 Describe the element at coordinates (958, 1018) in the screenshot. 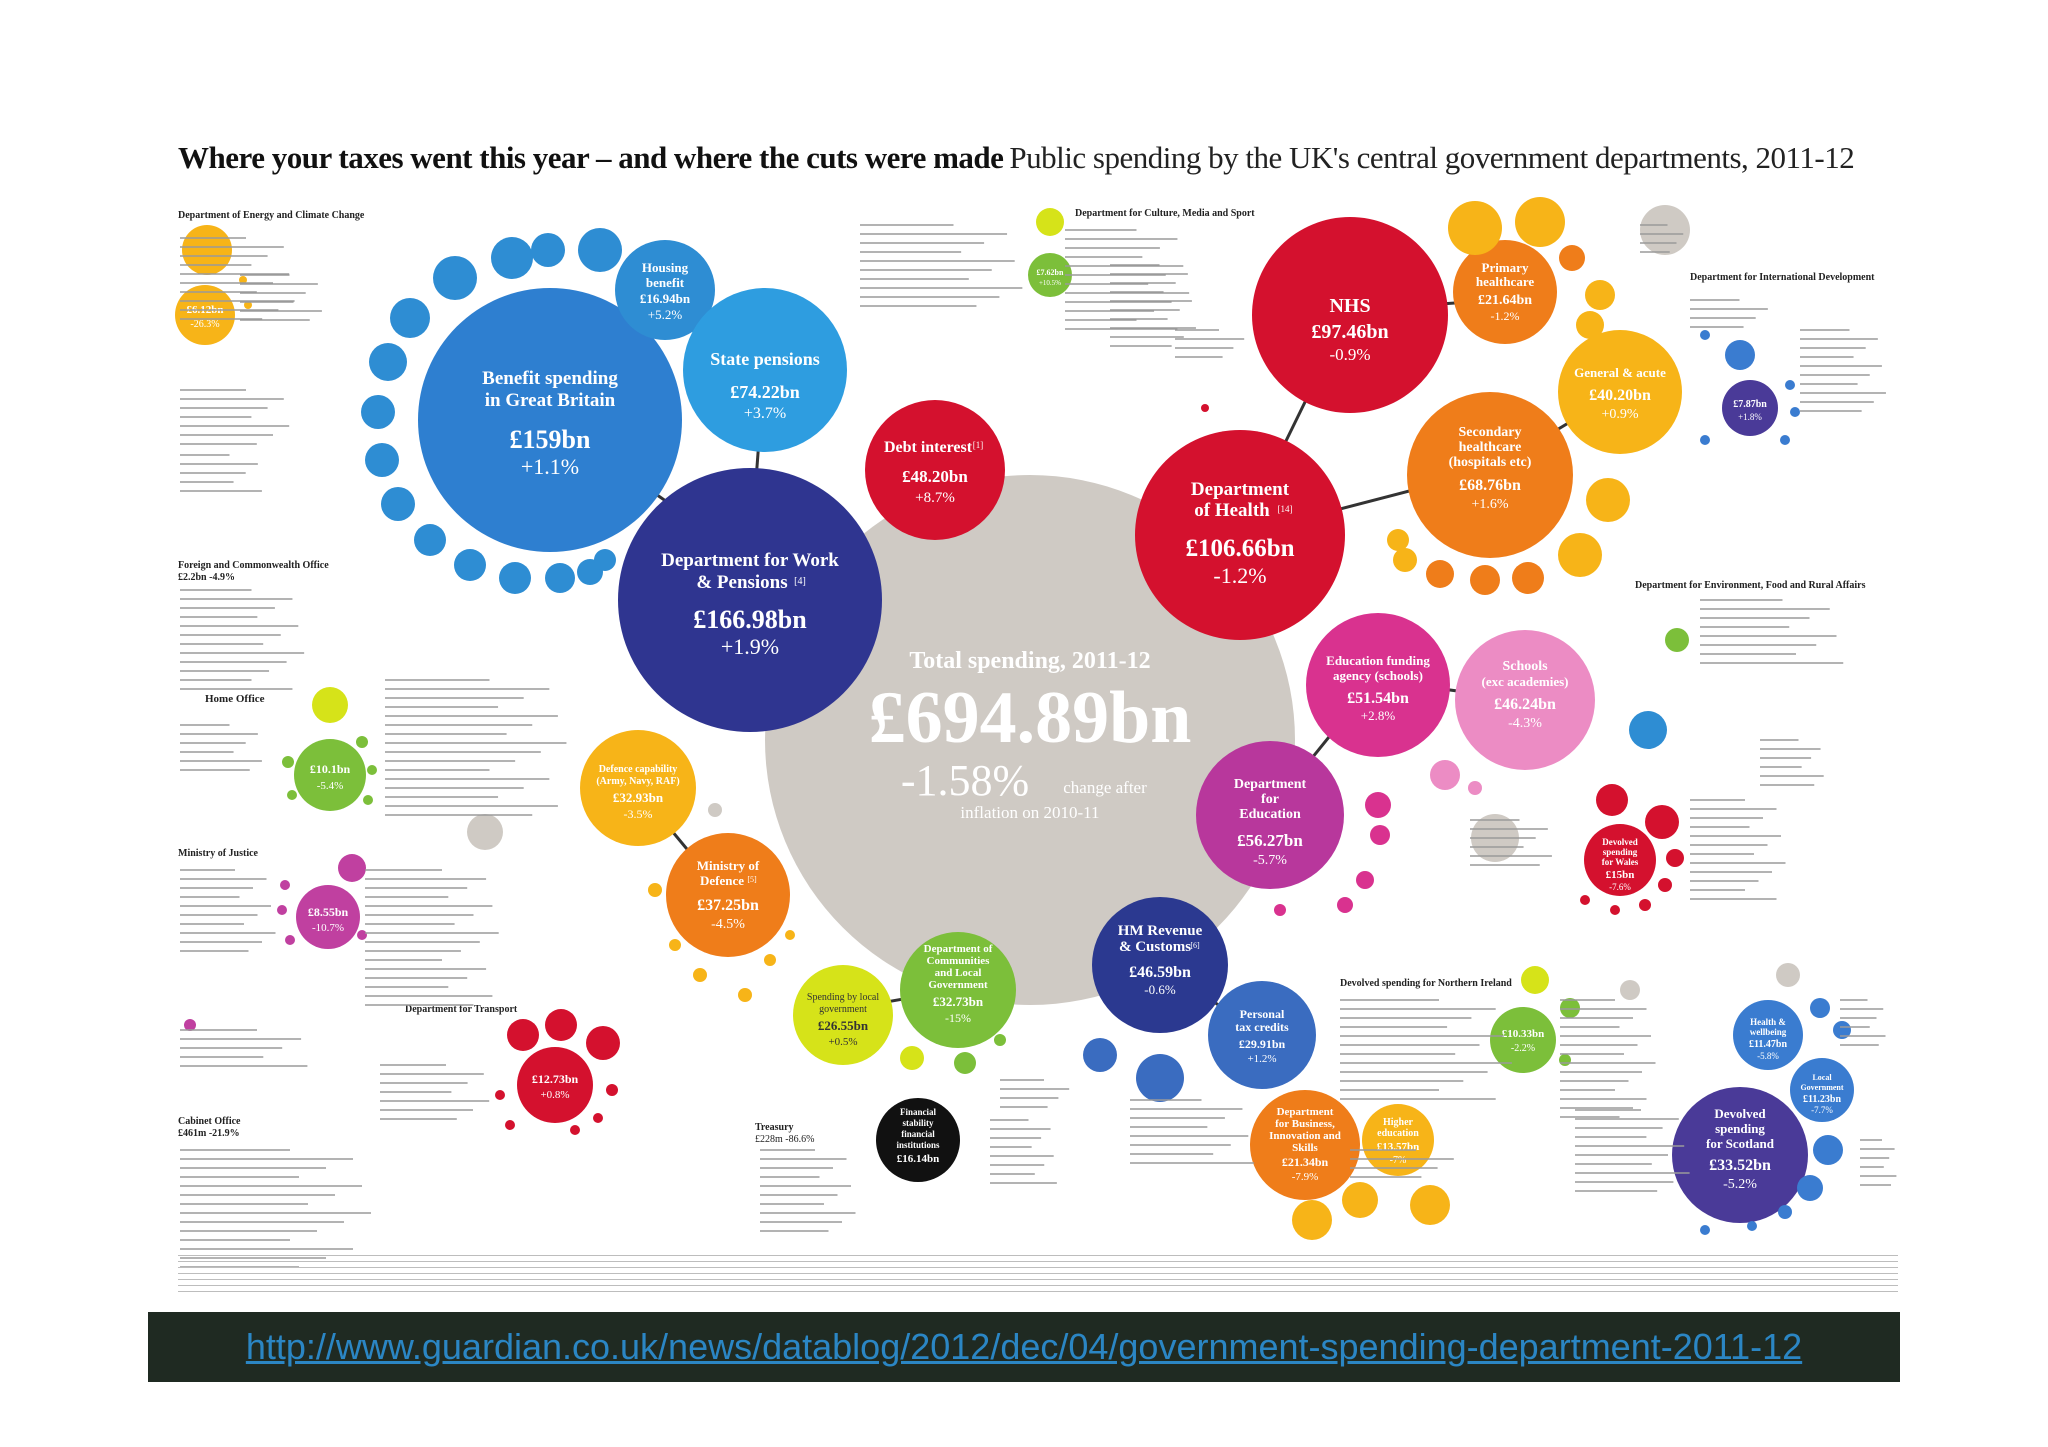

I see `dclg-change: -15%` at that location.